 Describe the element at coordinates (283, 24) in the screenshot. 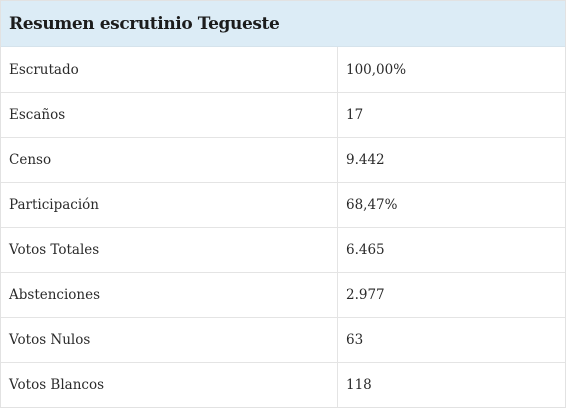

I see `table-header: Resumen escrutinio Tegueste` at that location.